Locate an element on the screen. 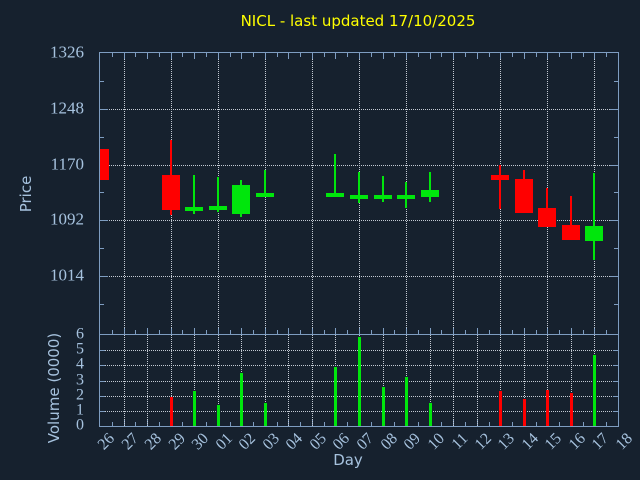 The height and width of the screenshot is (480, 640). price-gridline-v is located at coordinates (312, 193).